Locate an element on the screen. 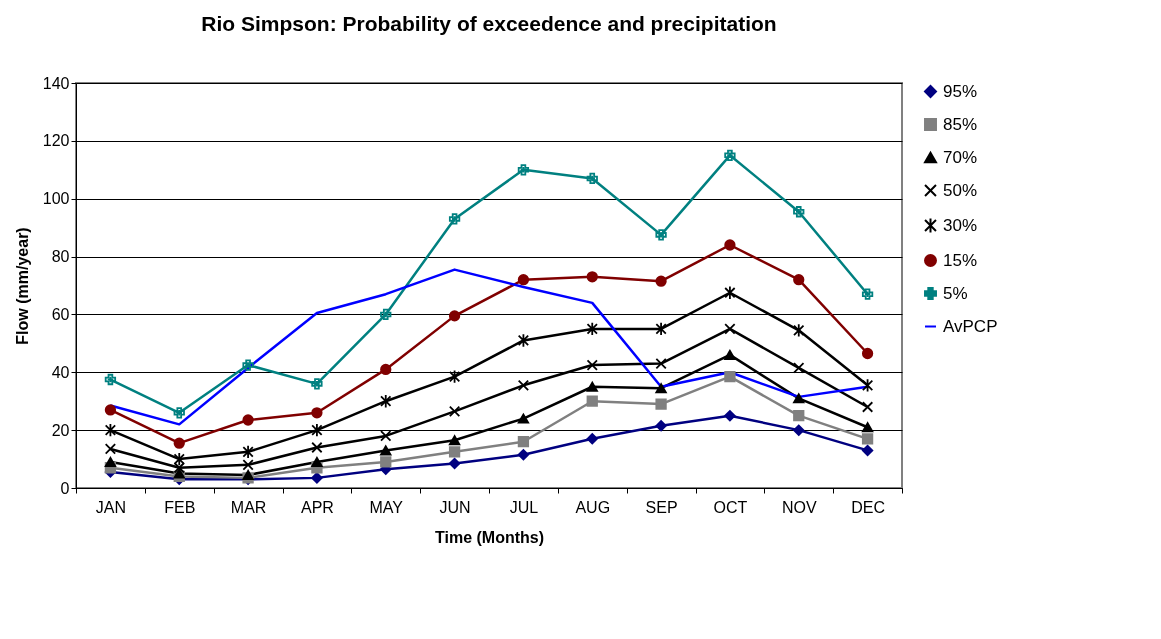 The height and width of the screenshot is (639, 1161). y-tick-label: 20 is located at coordinates (60, 430).